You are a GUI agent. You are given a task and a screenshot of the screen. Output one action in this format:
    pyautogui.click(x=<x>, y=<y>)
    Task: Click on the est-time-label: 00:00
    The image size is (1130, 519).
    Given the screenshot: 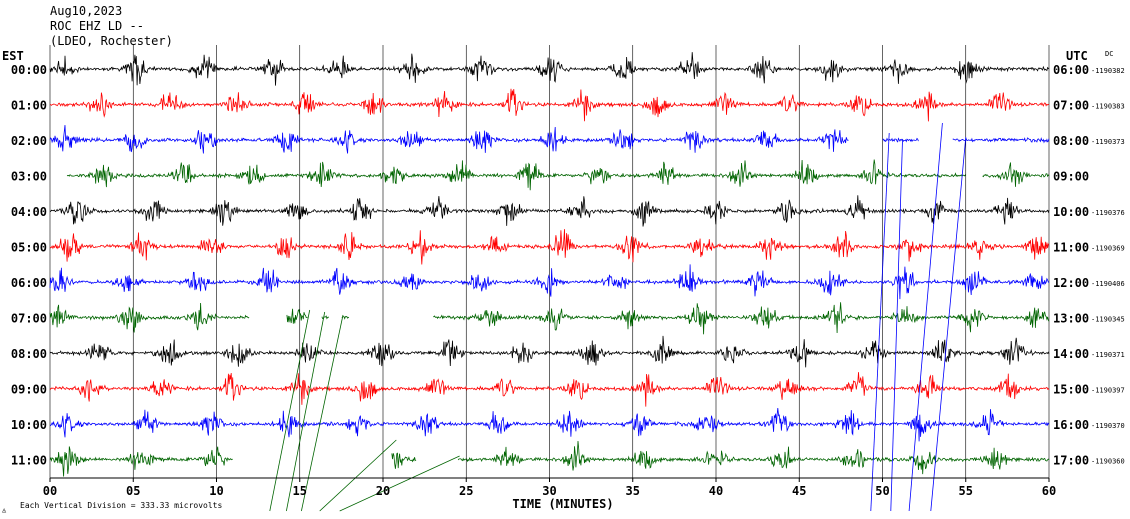 What is the action you would take?
    pyautogui.click(x=29, y=70)
    